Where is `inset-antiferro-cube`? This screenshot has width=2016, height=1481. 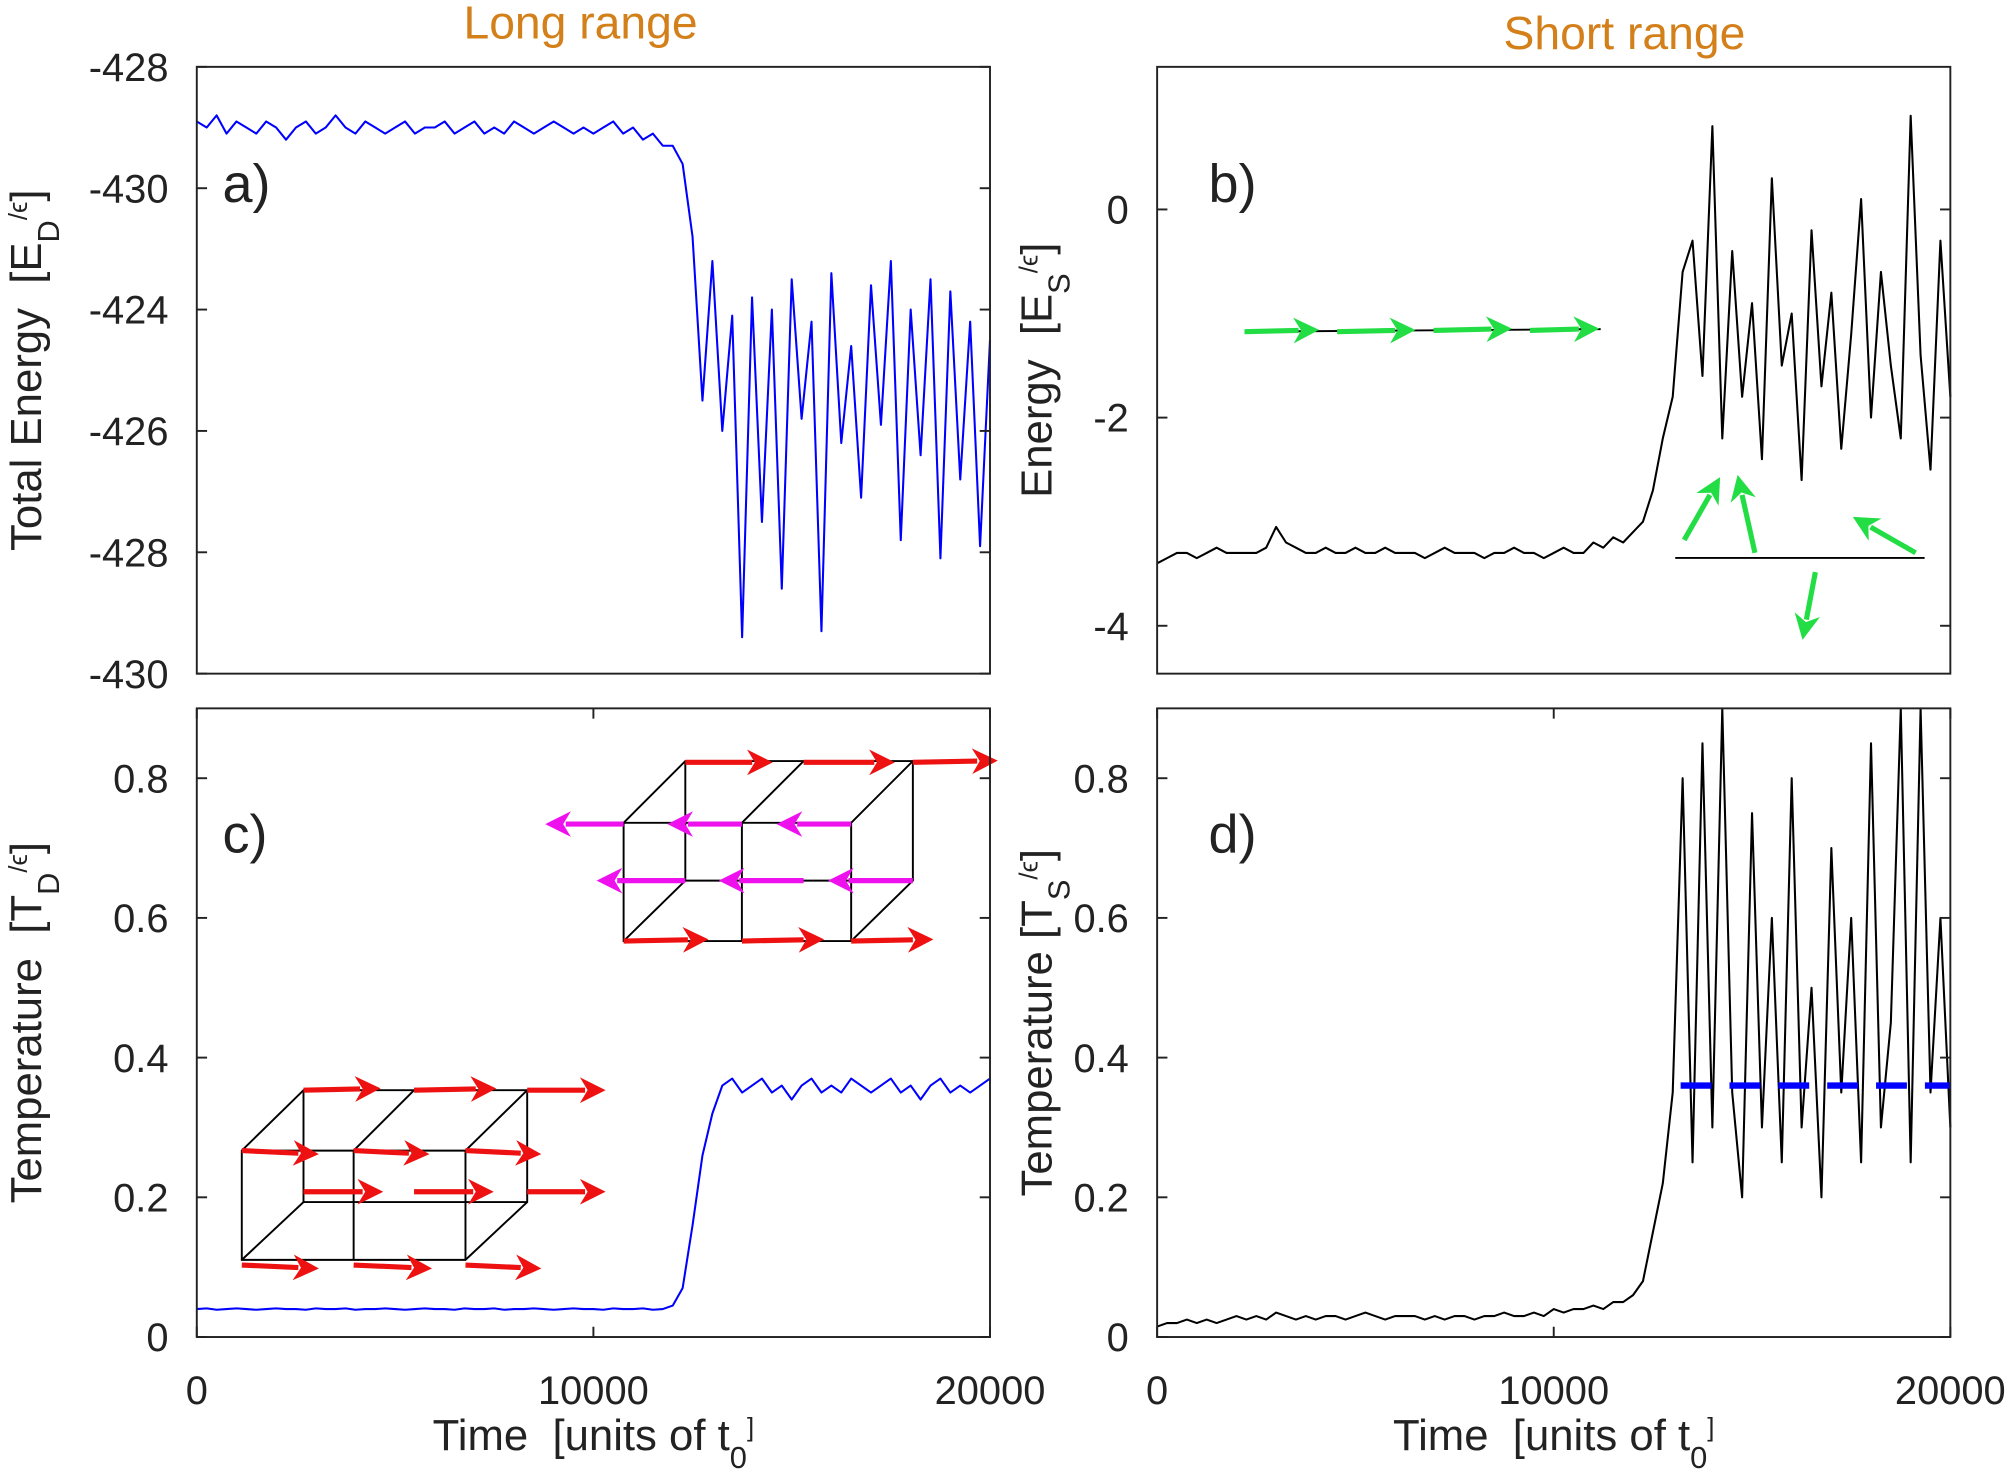
inset-antiferro-cube is located at coordinates (771, 850).